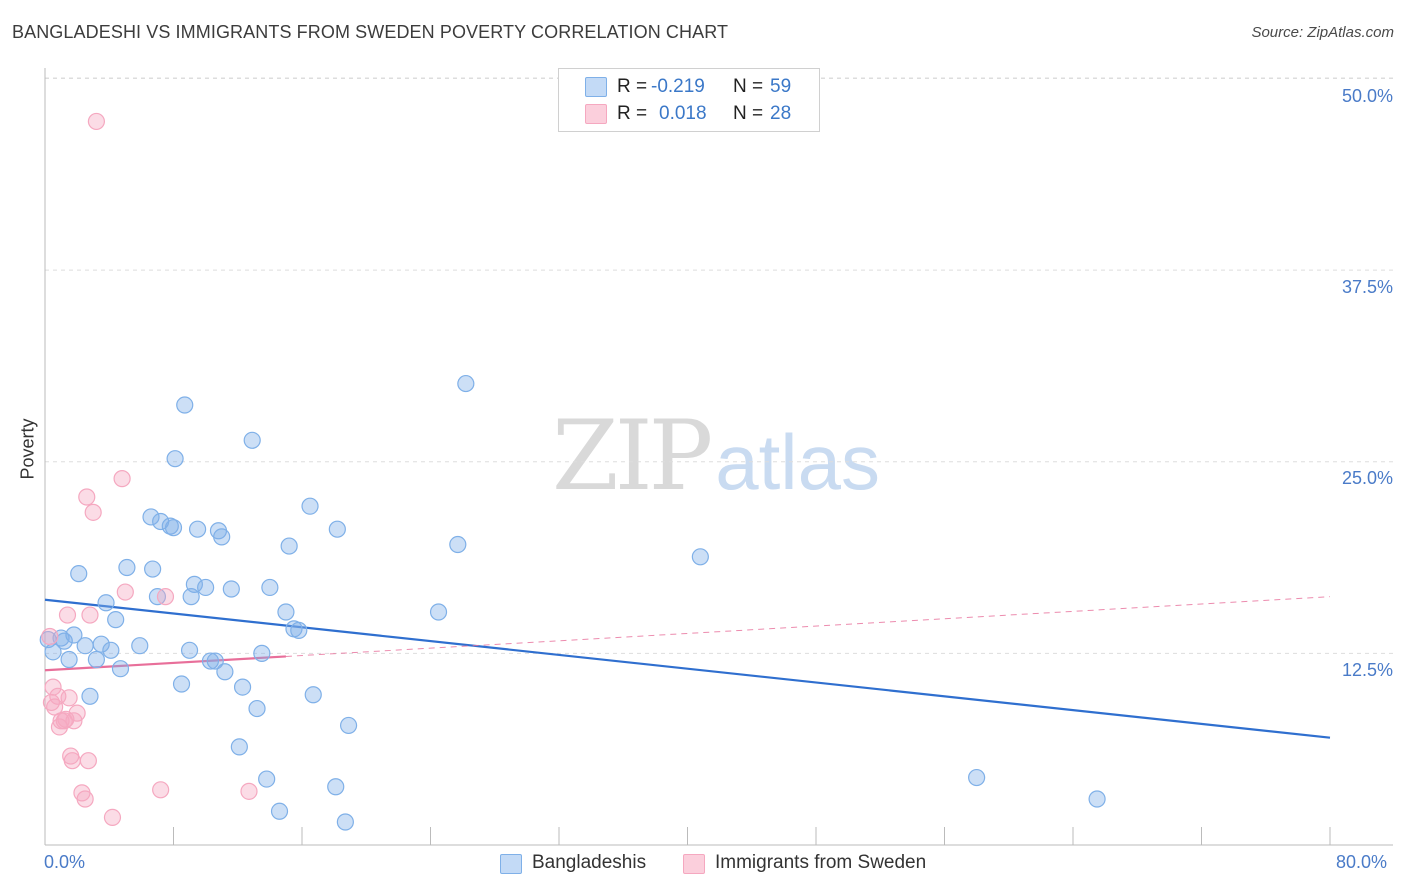 Image resolution: width=1406 pixels, height=892 pixels. What do you see at coordinates (65, 862) in the screenshot?
I see `x-tick-label: 0.0%` at bounding box center [65, 862].